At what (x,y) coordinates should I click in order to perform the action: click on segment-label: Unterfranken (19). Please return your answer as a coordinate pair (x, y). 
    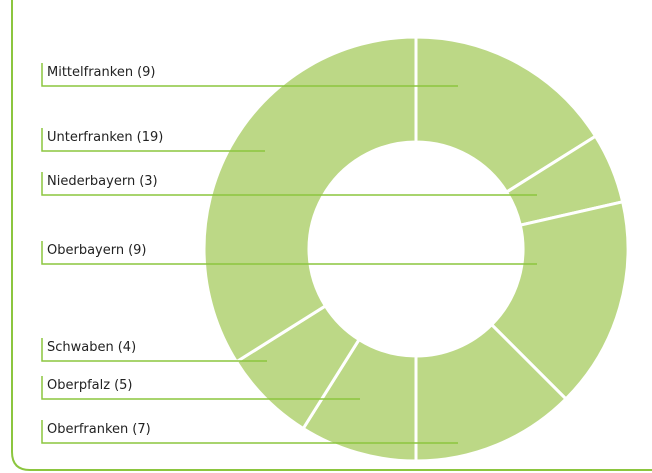
    Looking at the image, I should click on (105, 137).